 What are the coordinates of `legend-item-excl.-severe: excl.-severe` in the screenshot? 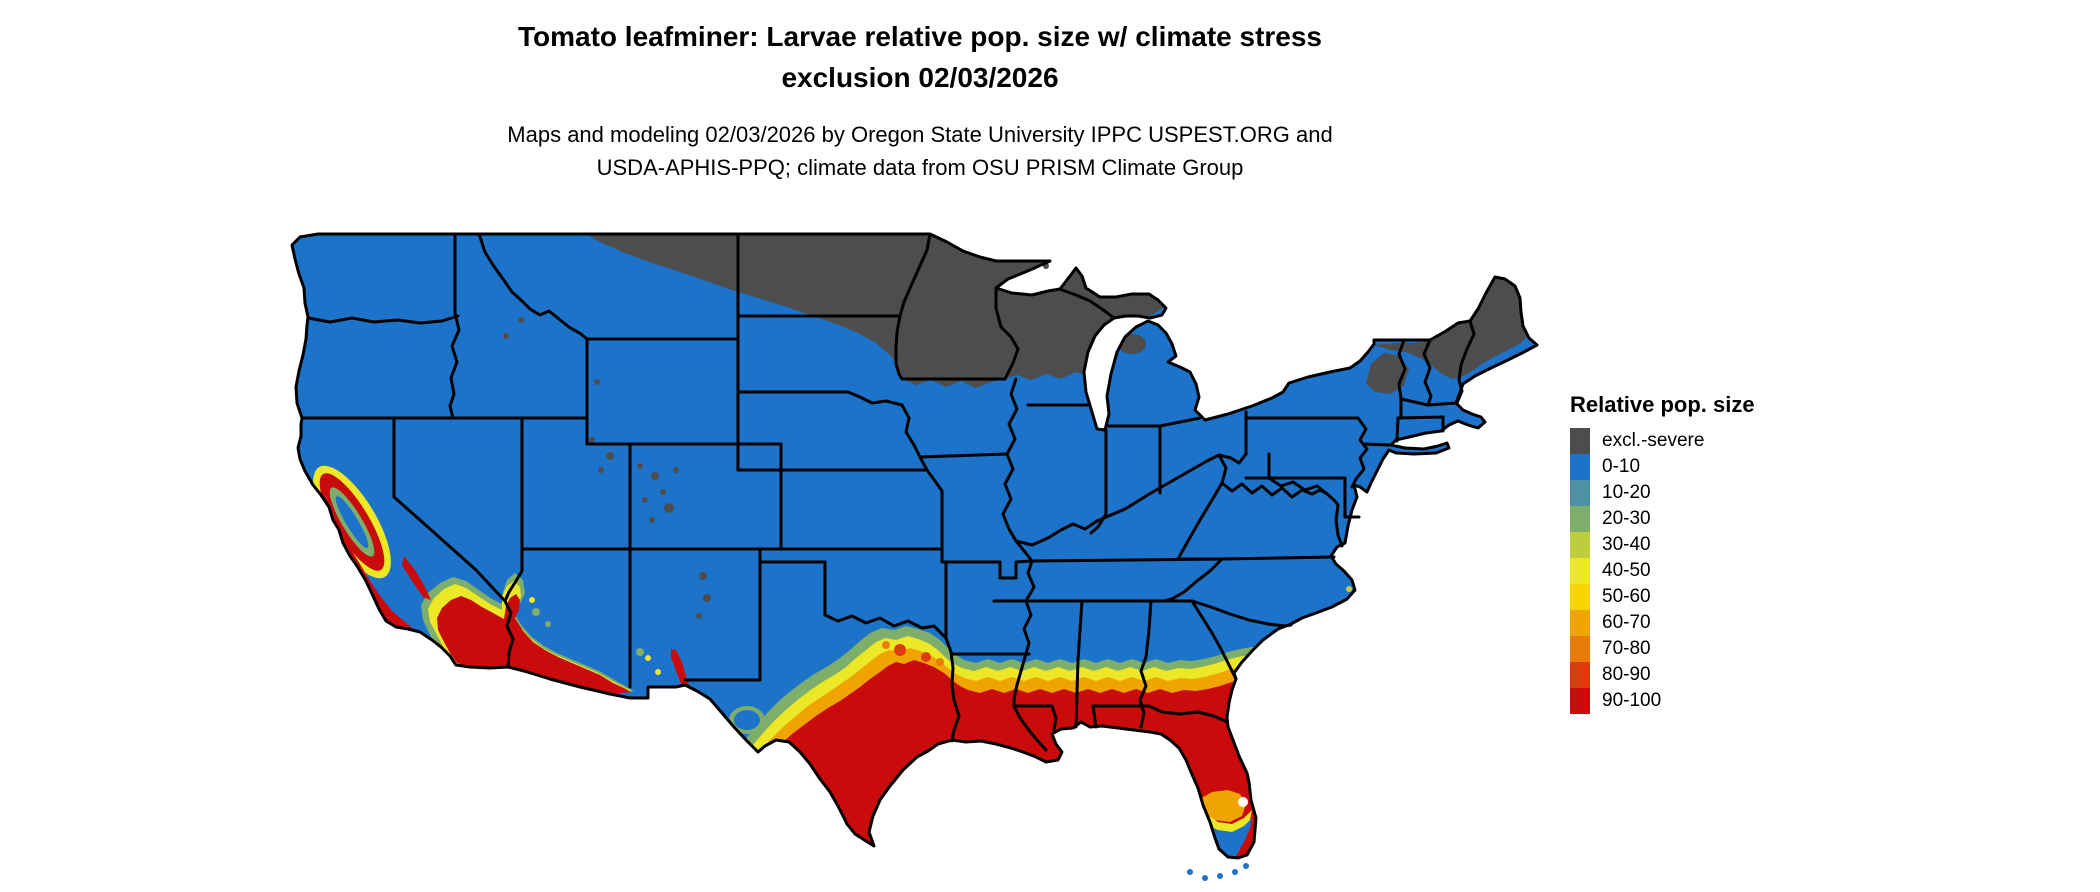 It's located at (1662, 441).